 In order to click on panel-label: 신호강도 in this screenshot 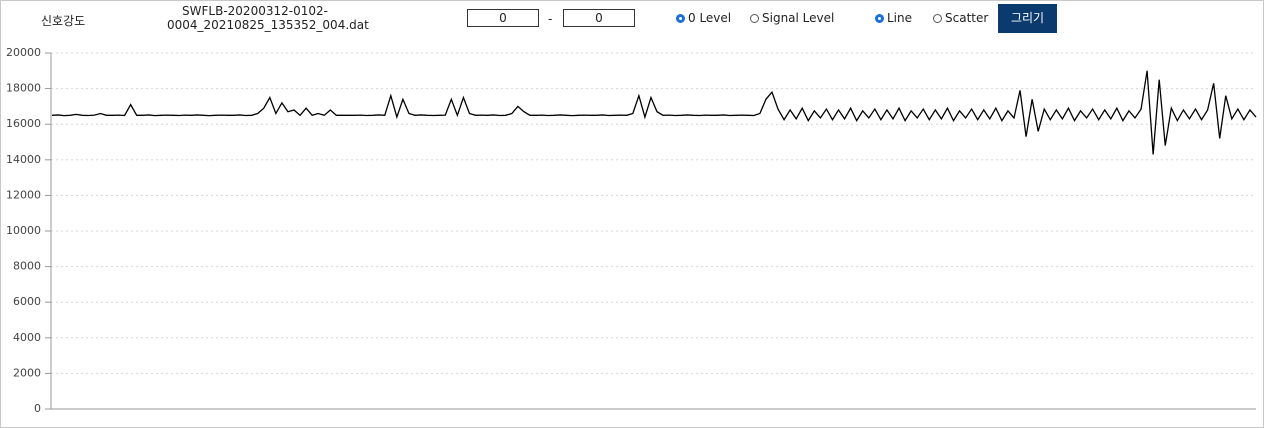, I will do `click(63, 21)`.